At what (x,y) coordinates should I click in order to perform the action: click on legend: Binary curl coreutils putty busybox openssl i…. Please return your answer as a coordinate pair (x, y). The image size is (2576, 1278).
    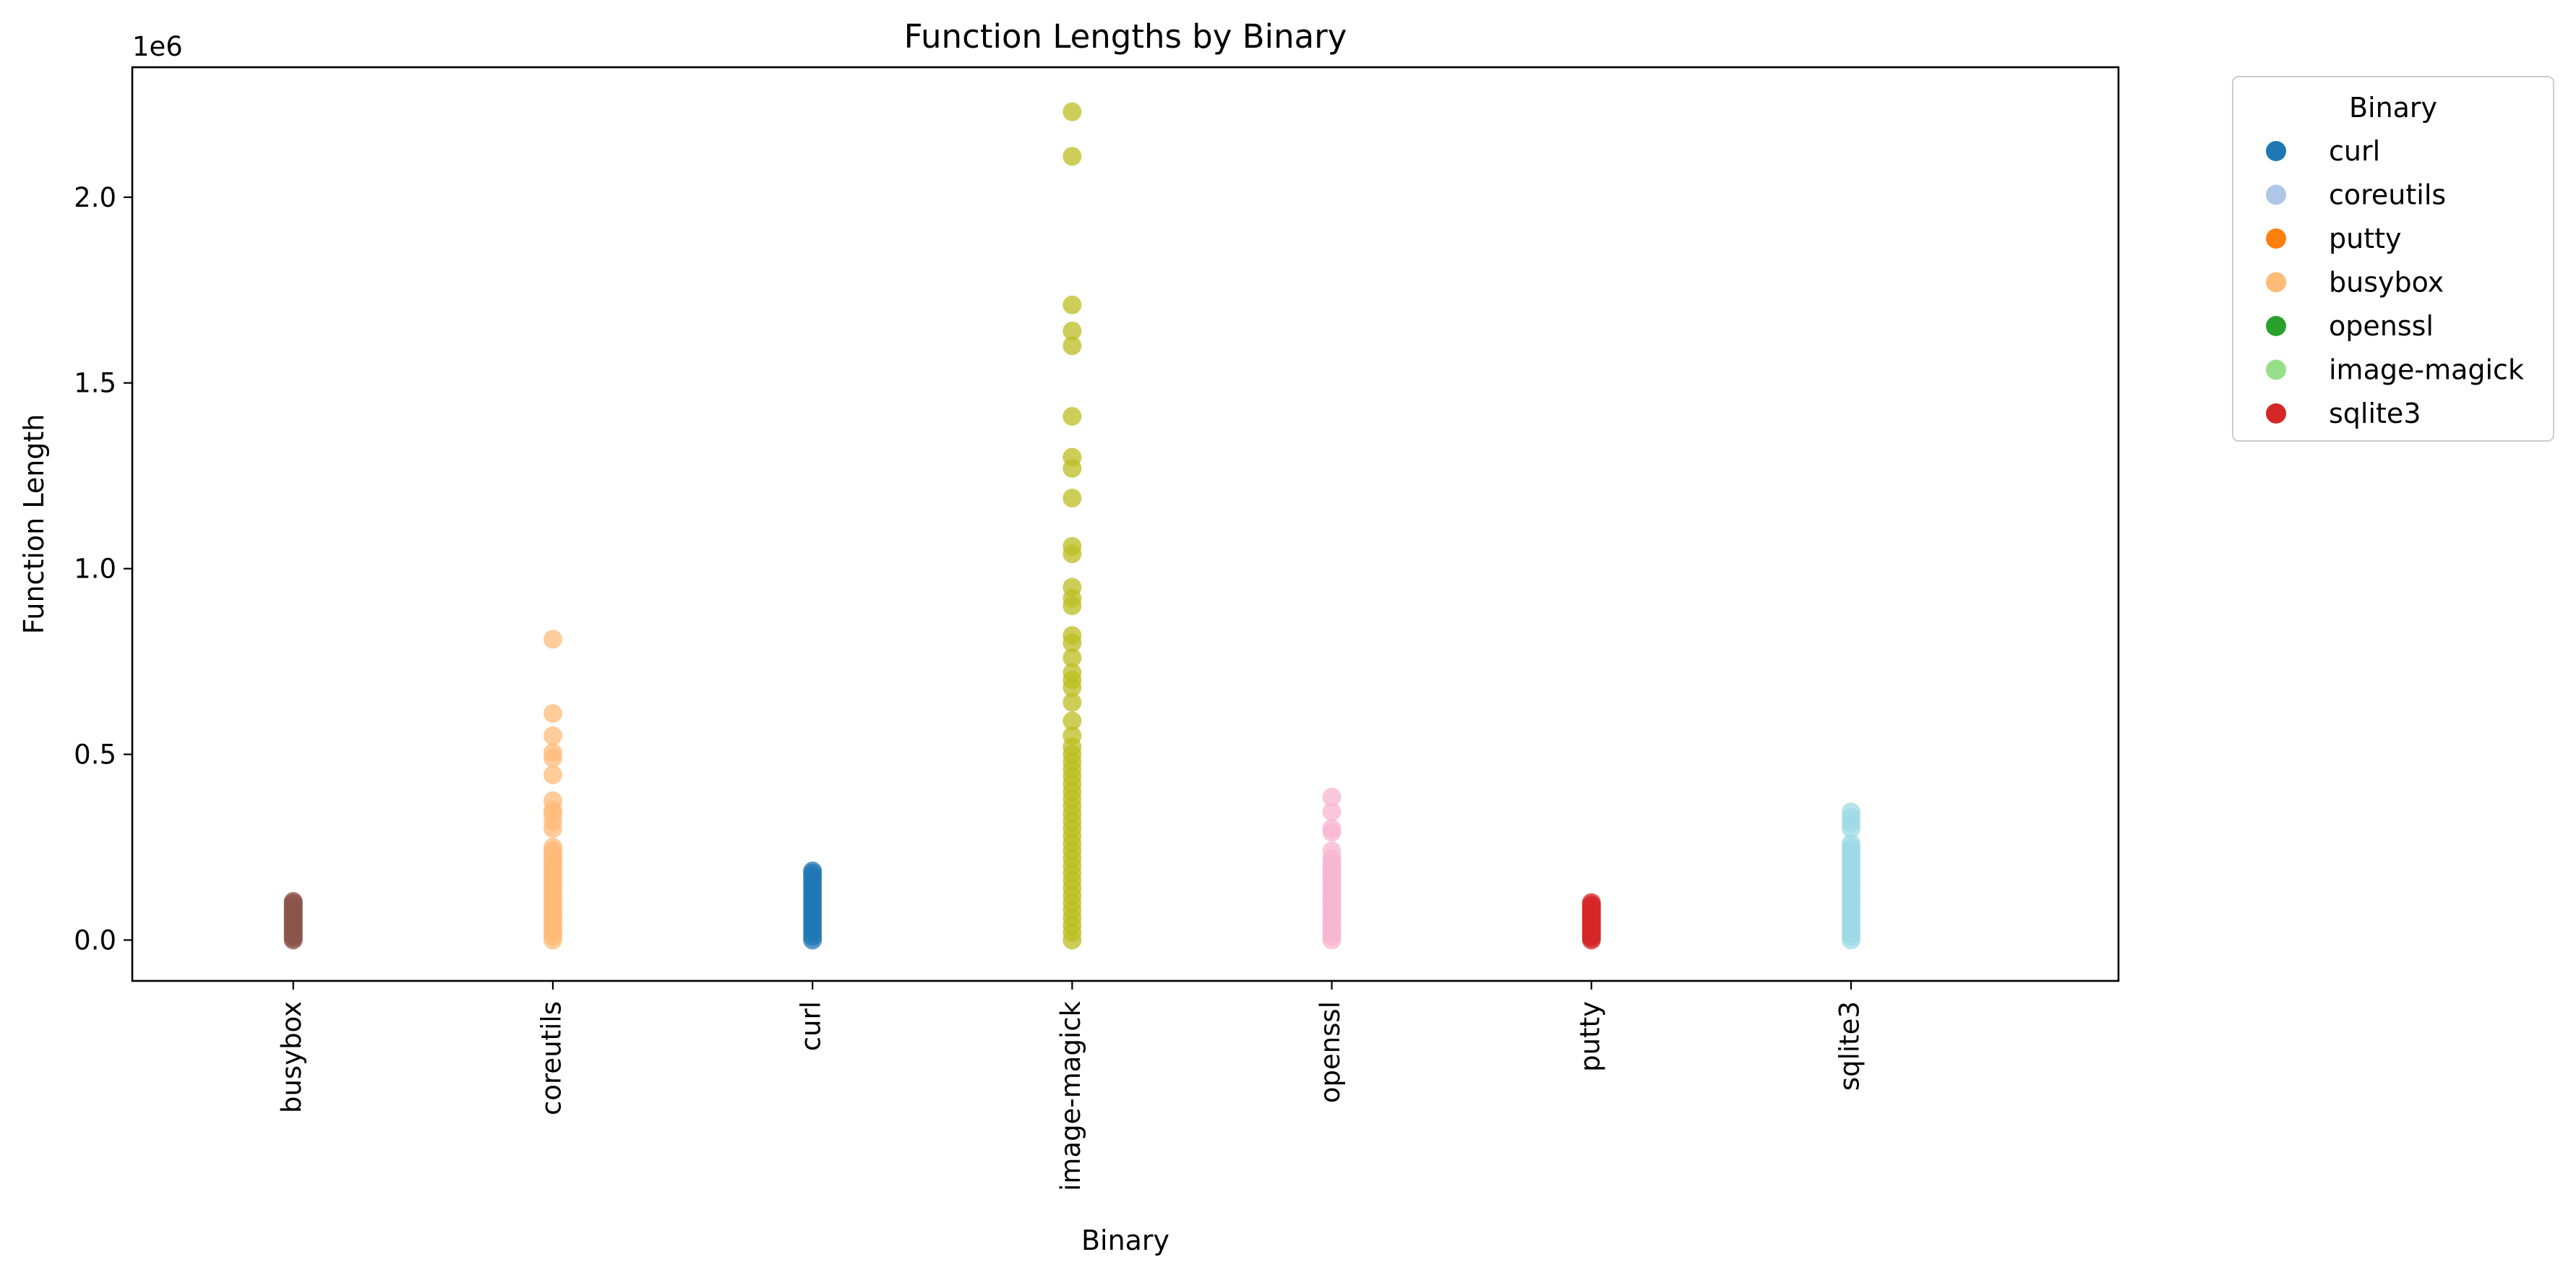
    Looking at the image, I should click on (2393, 259).